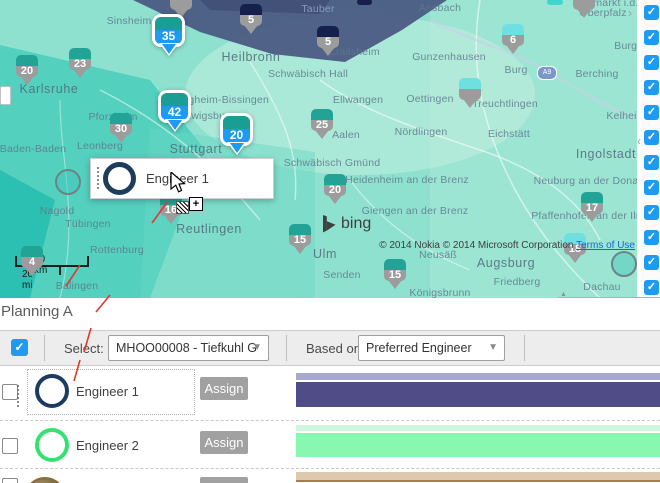  What do you see at coordinates (547, 73) in the screenshot?
I see `highway-badge-icon: A9` at bounding box center [547, 73].